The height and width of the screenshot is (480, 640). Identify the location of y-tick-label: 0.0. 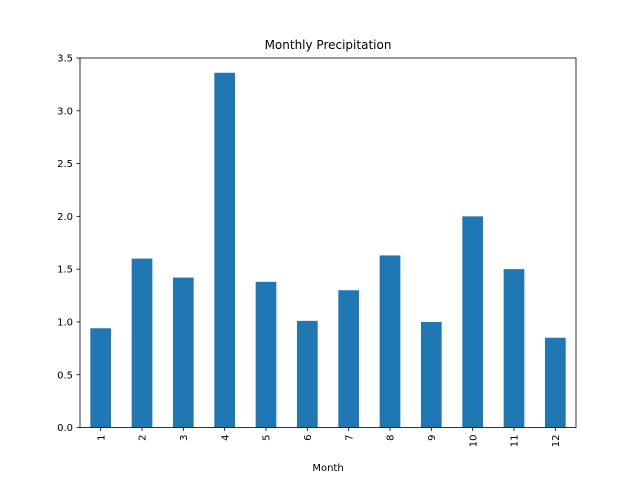
(65, 428).